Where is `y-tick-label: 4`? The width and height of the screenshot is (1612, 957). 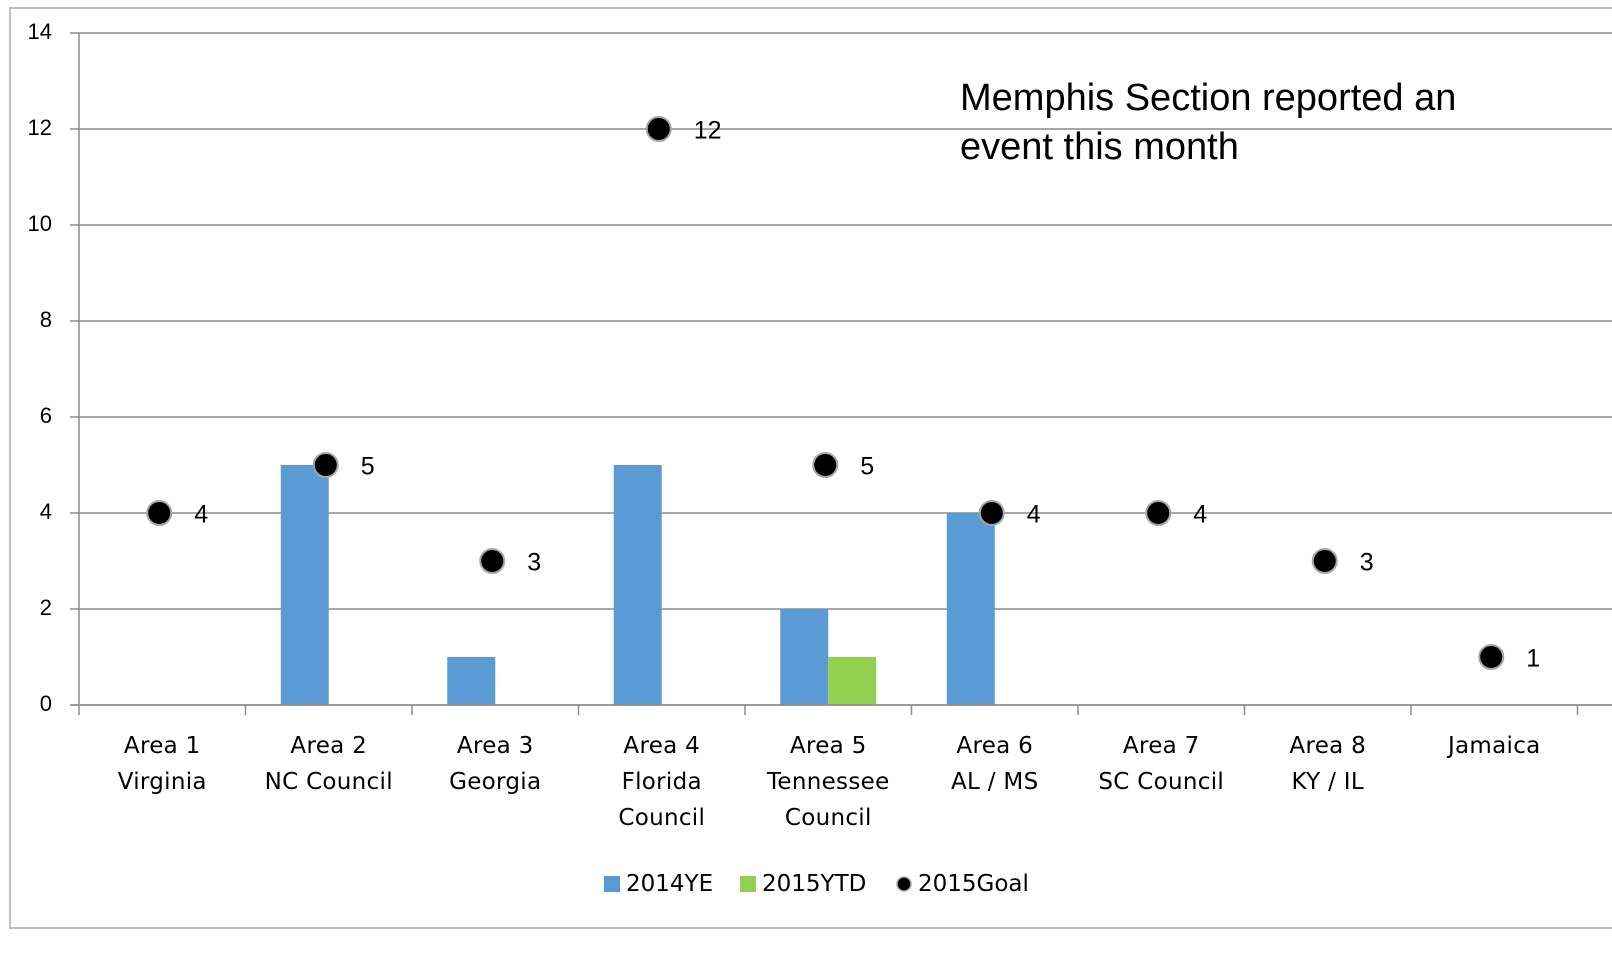 y-tick-label: 4 is located at coordinates (46, 511).